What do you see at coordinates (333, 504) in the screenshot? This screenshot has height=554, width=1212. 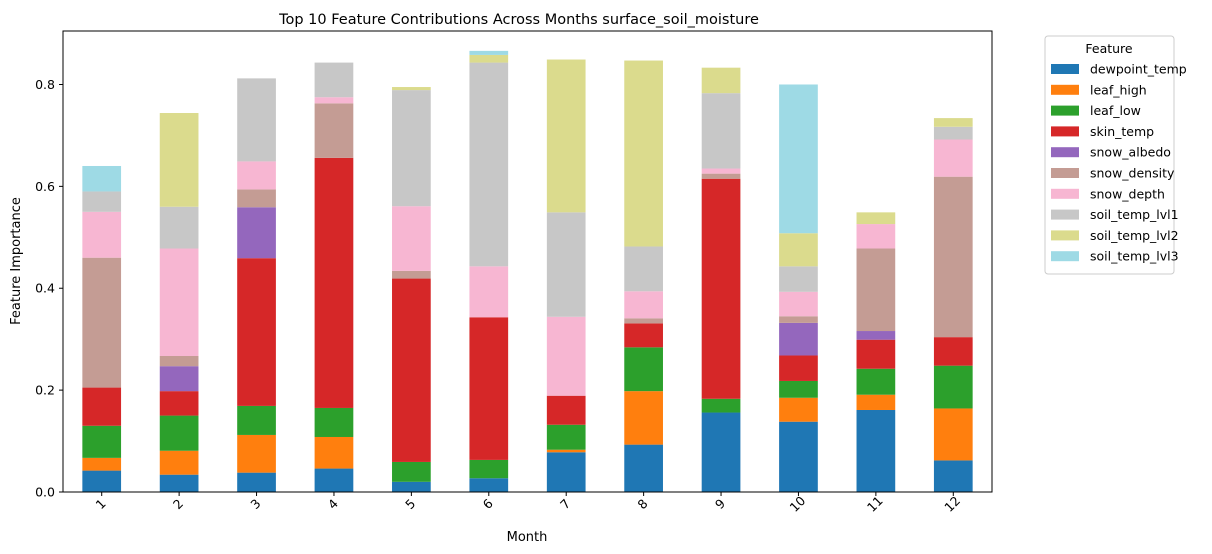 I see `x-tick-label: 4` at bounding box center [333, 504].